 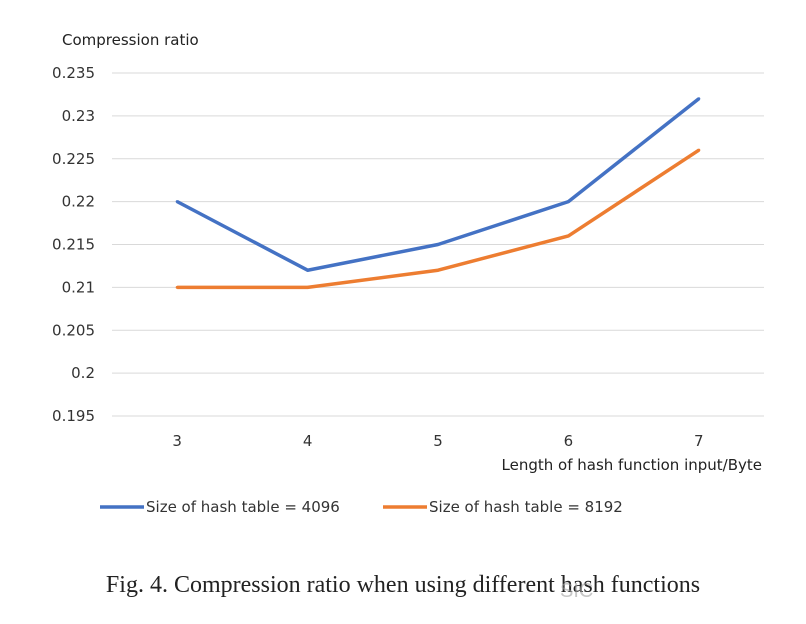 What do you see at coordinates (243, 507) in the screenshot?
I see `legend-label: Size of hash table = 4096` at bounding box center [243, 507].